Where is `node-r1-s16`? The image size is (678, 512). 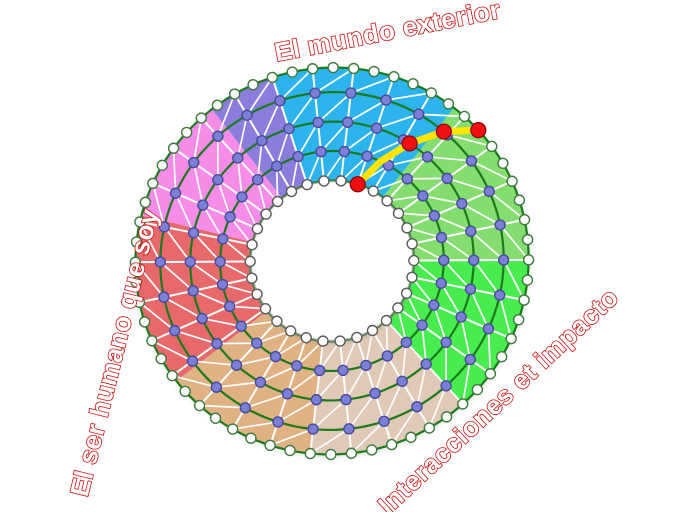 node-r1-s16 is located at coordinates (343, 370).